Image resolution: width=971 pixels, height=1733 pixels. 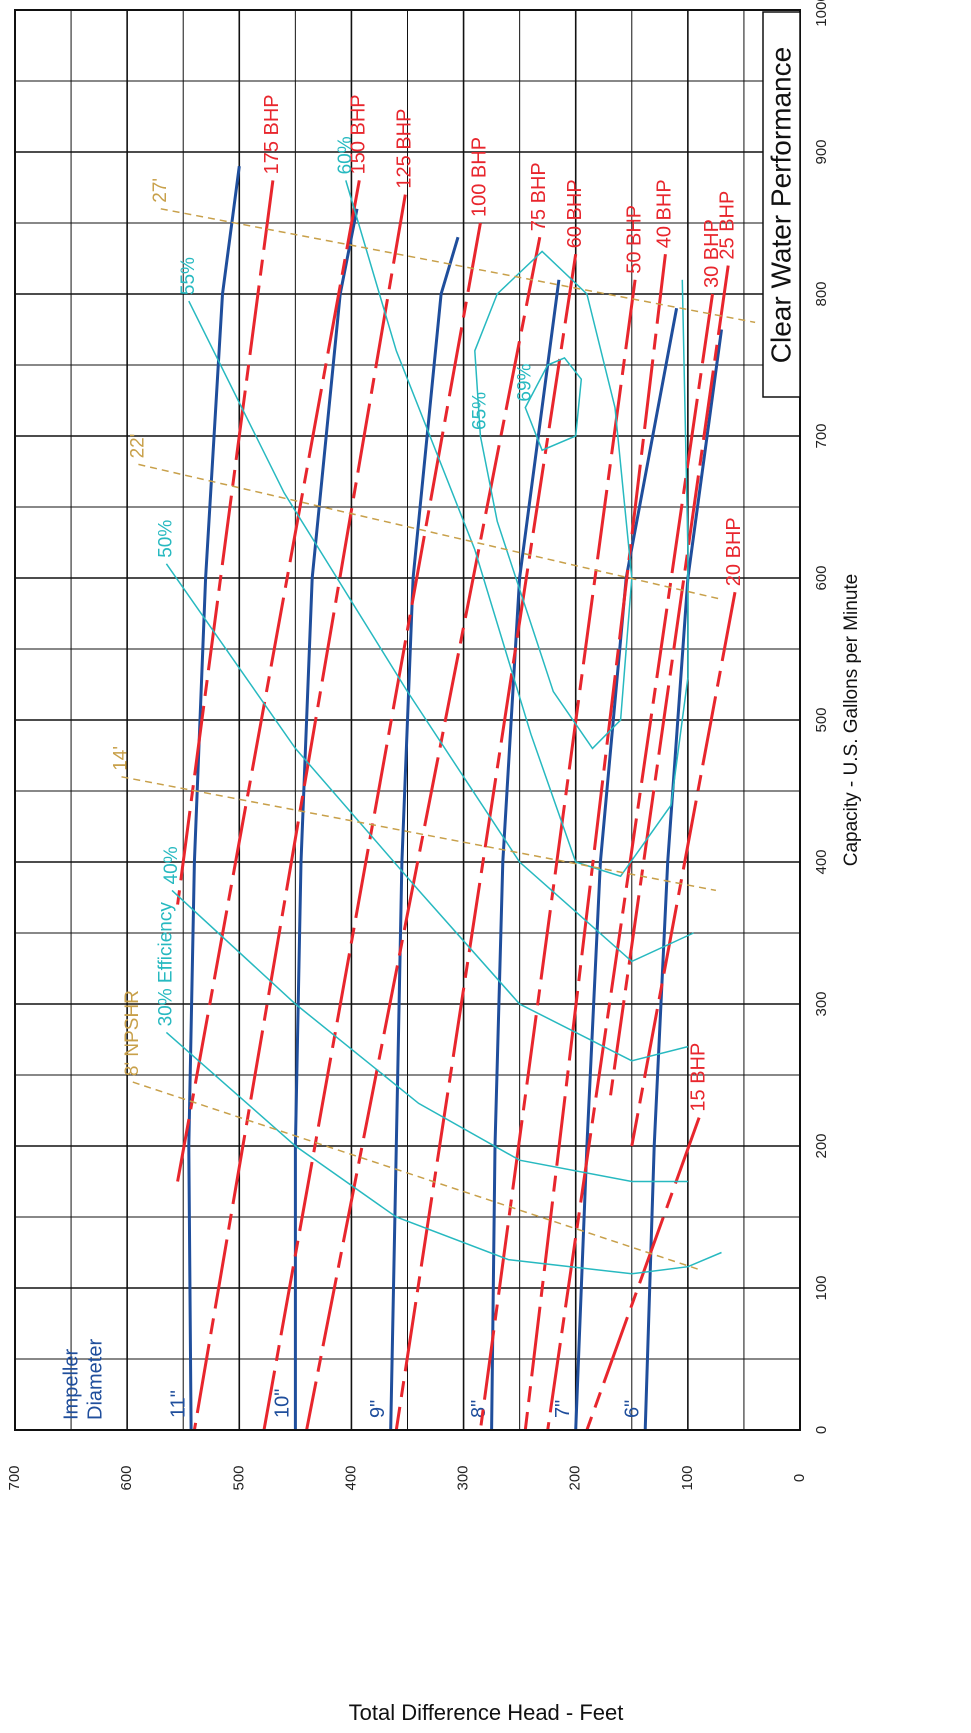 What do you see at coordinates (524, 382) in the screenshot?
I see `series-label: 69%` at bounding box center [524, 382].